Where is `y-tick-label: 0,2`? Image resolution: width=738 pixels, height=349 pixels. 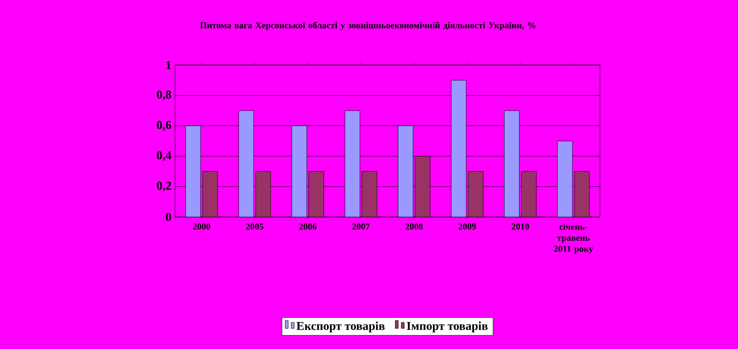
y-tick-label: 0,2 is located at coordinates (163, 187).